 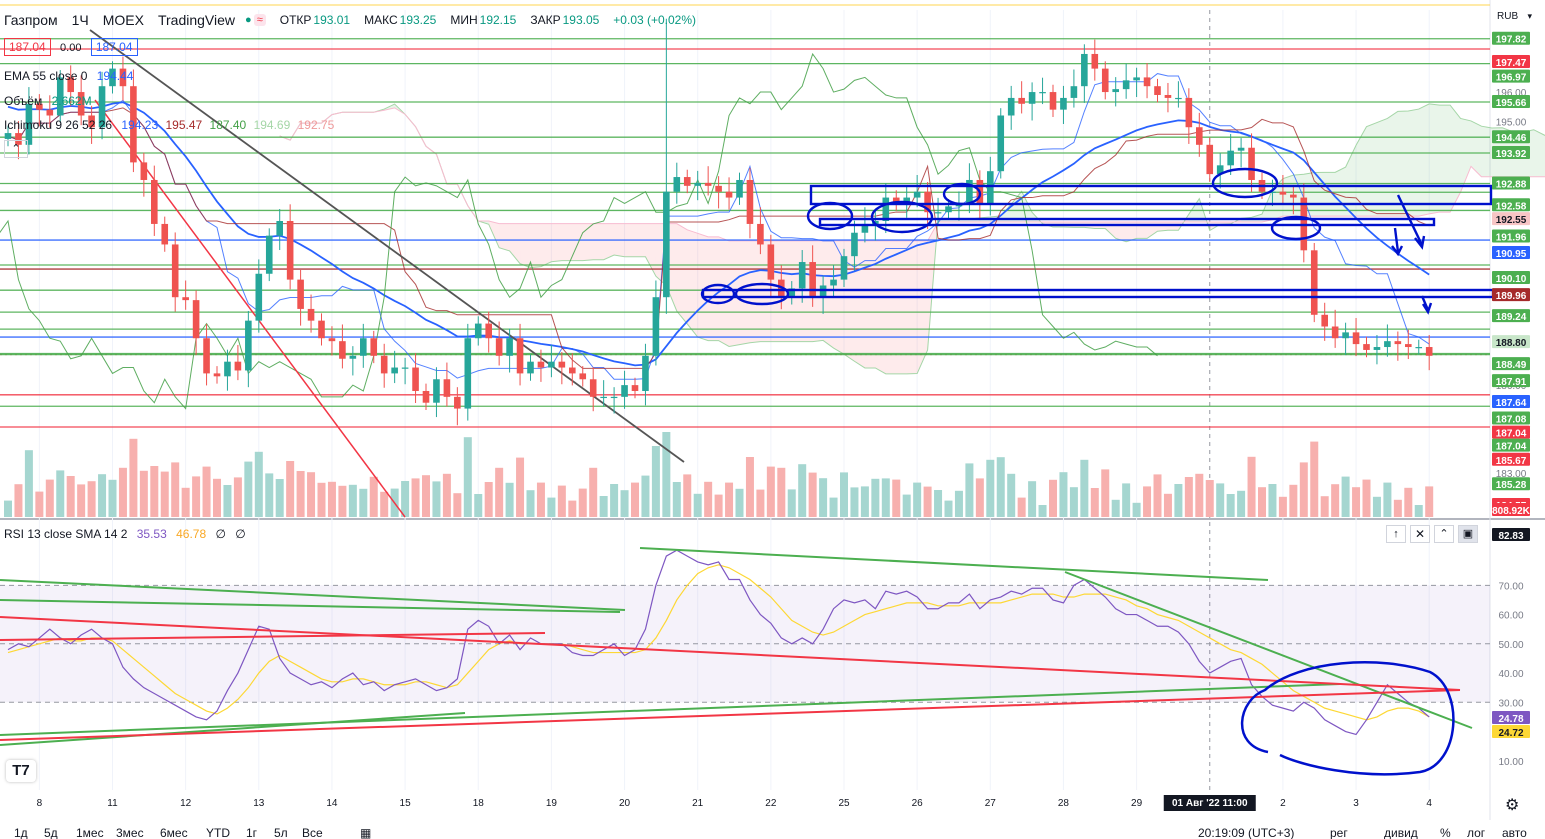 I want to click on market-status-icon: ●, so click(x=248, y=20).